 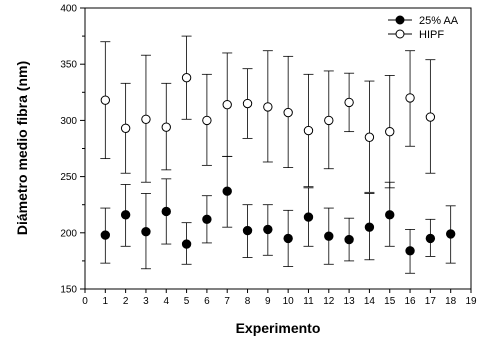 I want to click on x-tick-label: 7, so click(x=227, y=301).